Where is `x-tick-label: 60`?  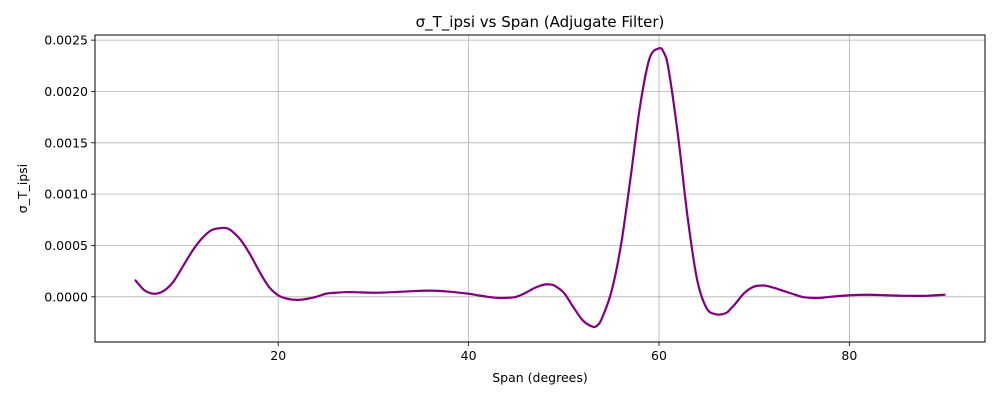
x-tick-label: 60 is located at coordinates (659, 355).